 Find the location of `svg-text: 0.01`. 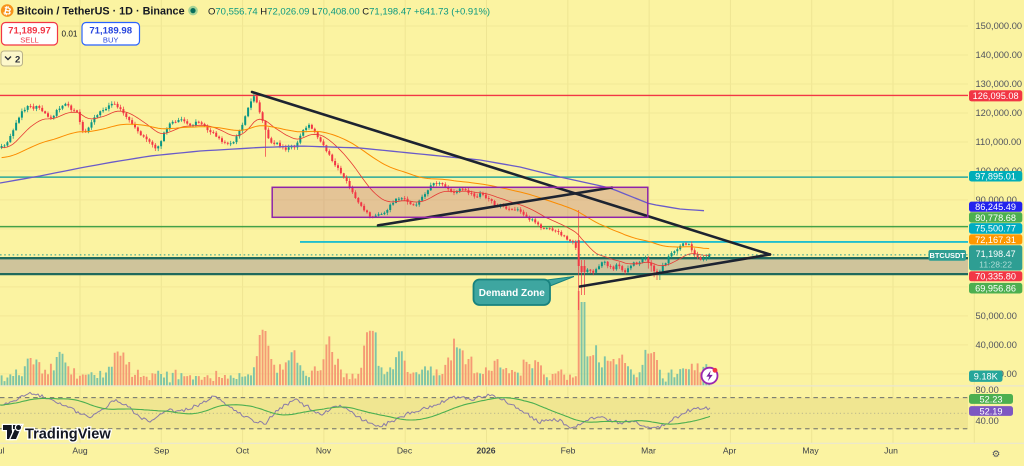

svg-text: 0.01 is located at coordinates (70, 34).